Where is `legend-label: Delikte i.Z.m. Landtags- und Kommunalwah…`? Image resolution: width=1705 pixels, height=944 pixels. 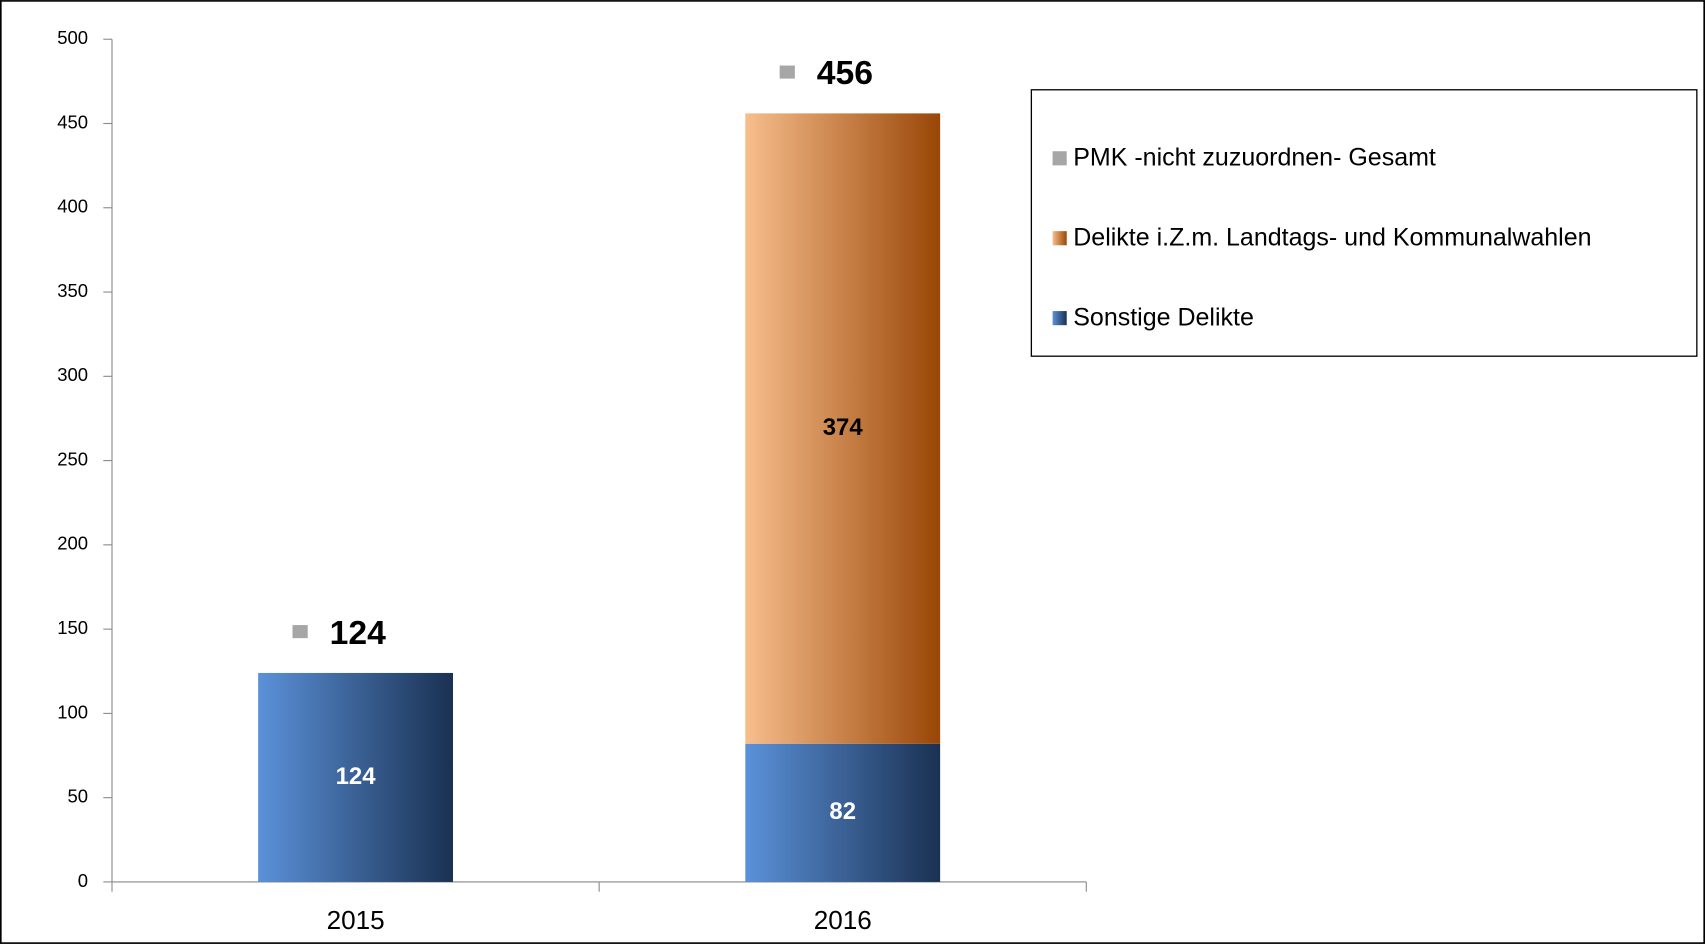 legend-label: Delikte i.Z.m. Landtags- und Kommunalwah… is located at coordinates (1332, 237).